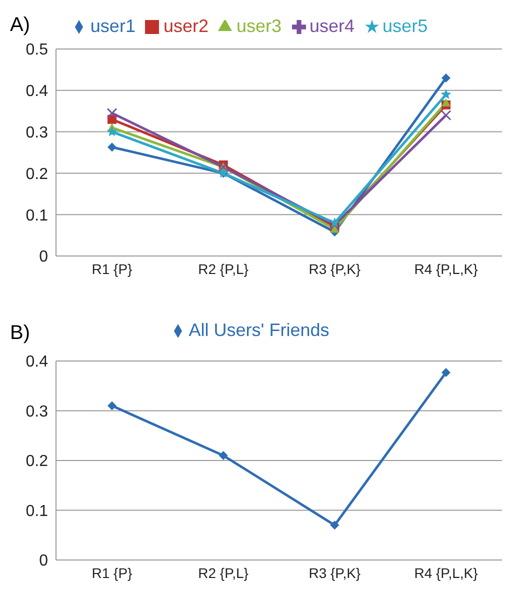 The width and height of the screenshot is (510, 612). Describe the element at coordinates (113, 26) in the screenshot. I see `legend-label: user1` at that location.